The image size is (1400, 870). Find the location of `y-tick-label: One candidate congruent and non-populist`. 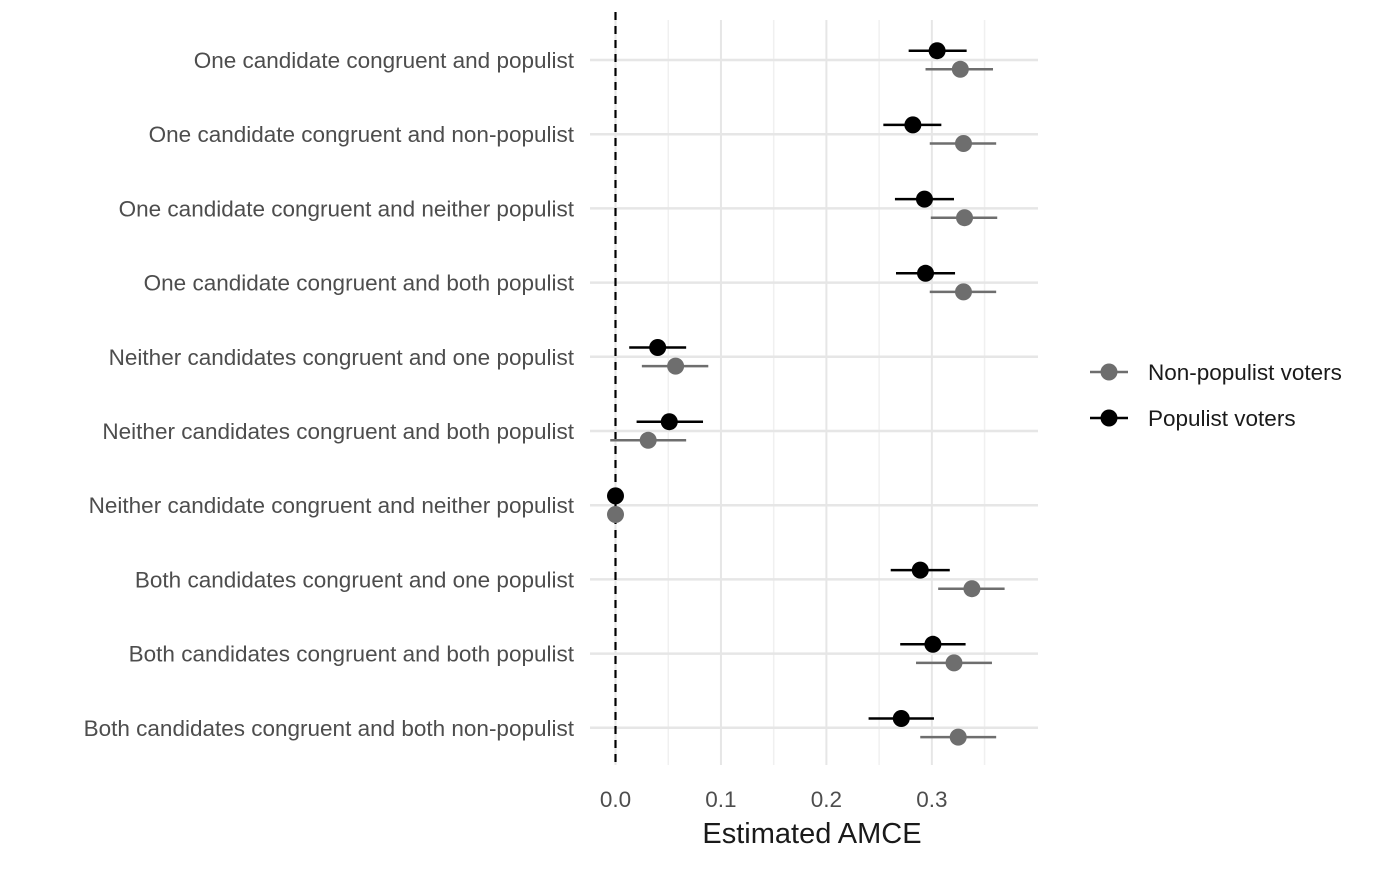

y-tick-label: One candidate congruent and non-populist is located at coordinates (362, 134).